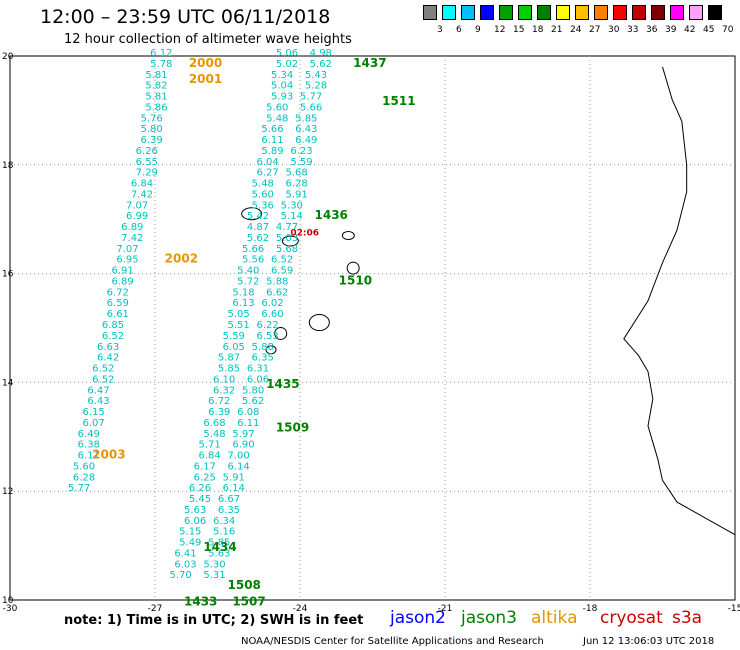 Image resolution: width=740 pixels, height=650 pixels. Describe the element at coordinates (205, 63) in the screenshot. I see `track-time-label: 2000` at that location.